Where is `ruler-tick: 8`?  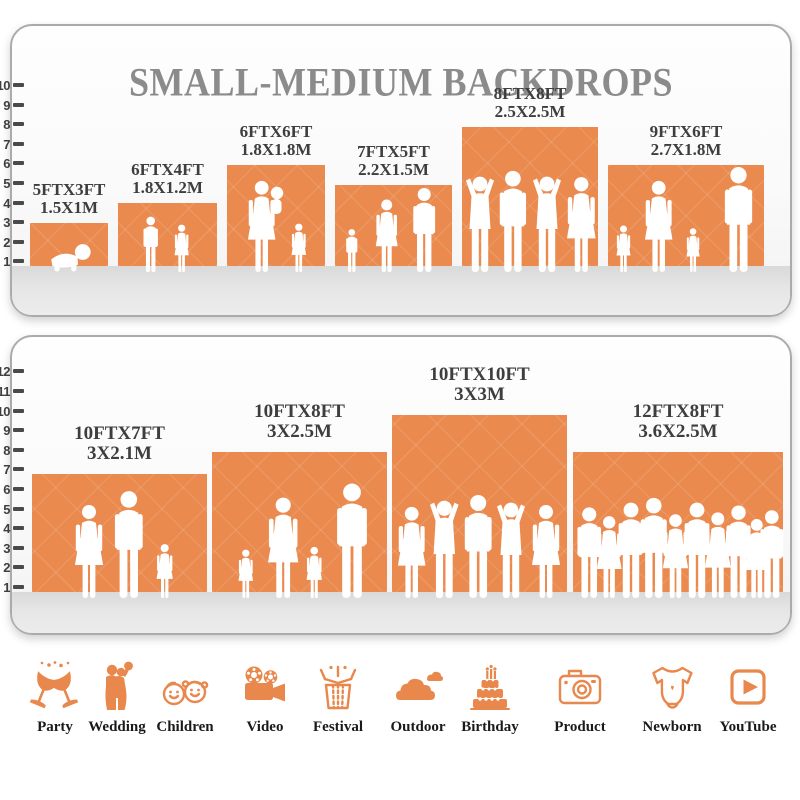 ruler-tick: 8 is located at coordinates (12, 124).